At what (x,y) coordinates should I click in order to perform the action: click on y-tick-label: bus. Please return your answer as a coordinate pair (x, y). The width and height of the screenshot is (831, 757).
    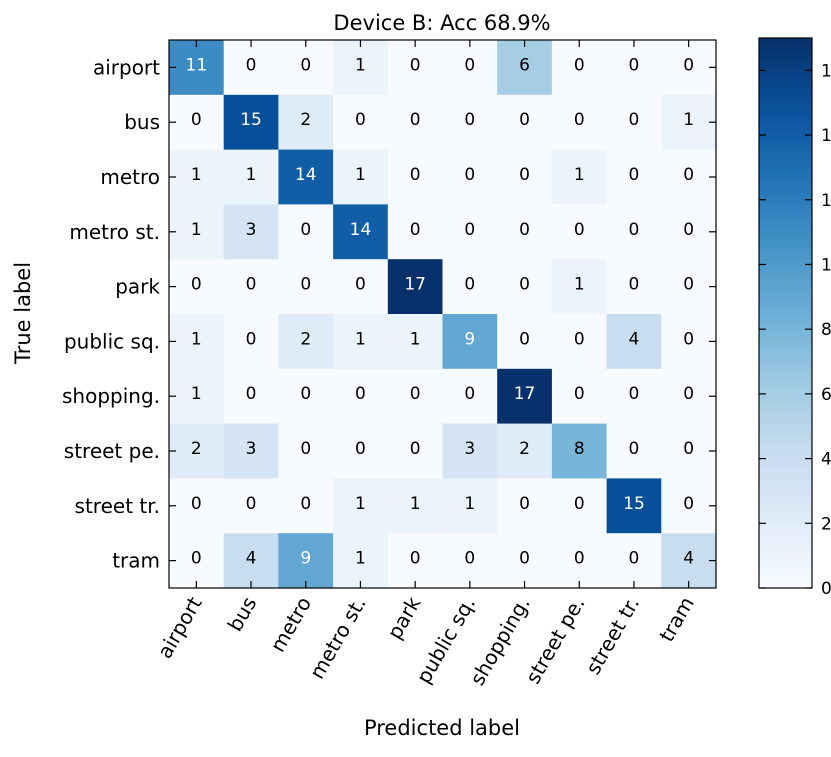
    Looking at the image, I should click on (142, 122).